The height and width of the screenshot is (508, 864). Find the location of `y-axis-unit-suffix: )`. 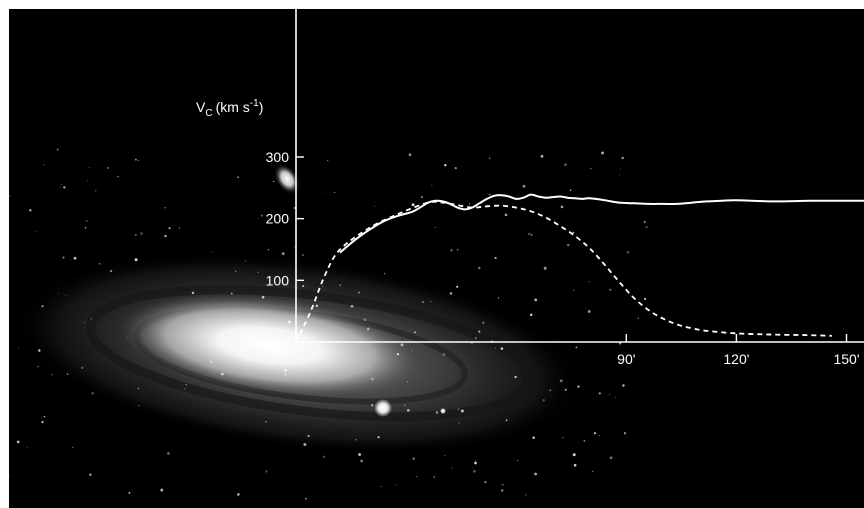

y-axis-unit-suffix: ) is located at coordinates (261, 107).